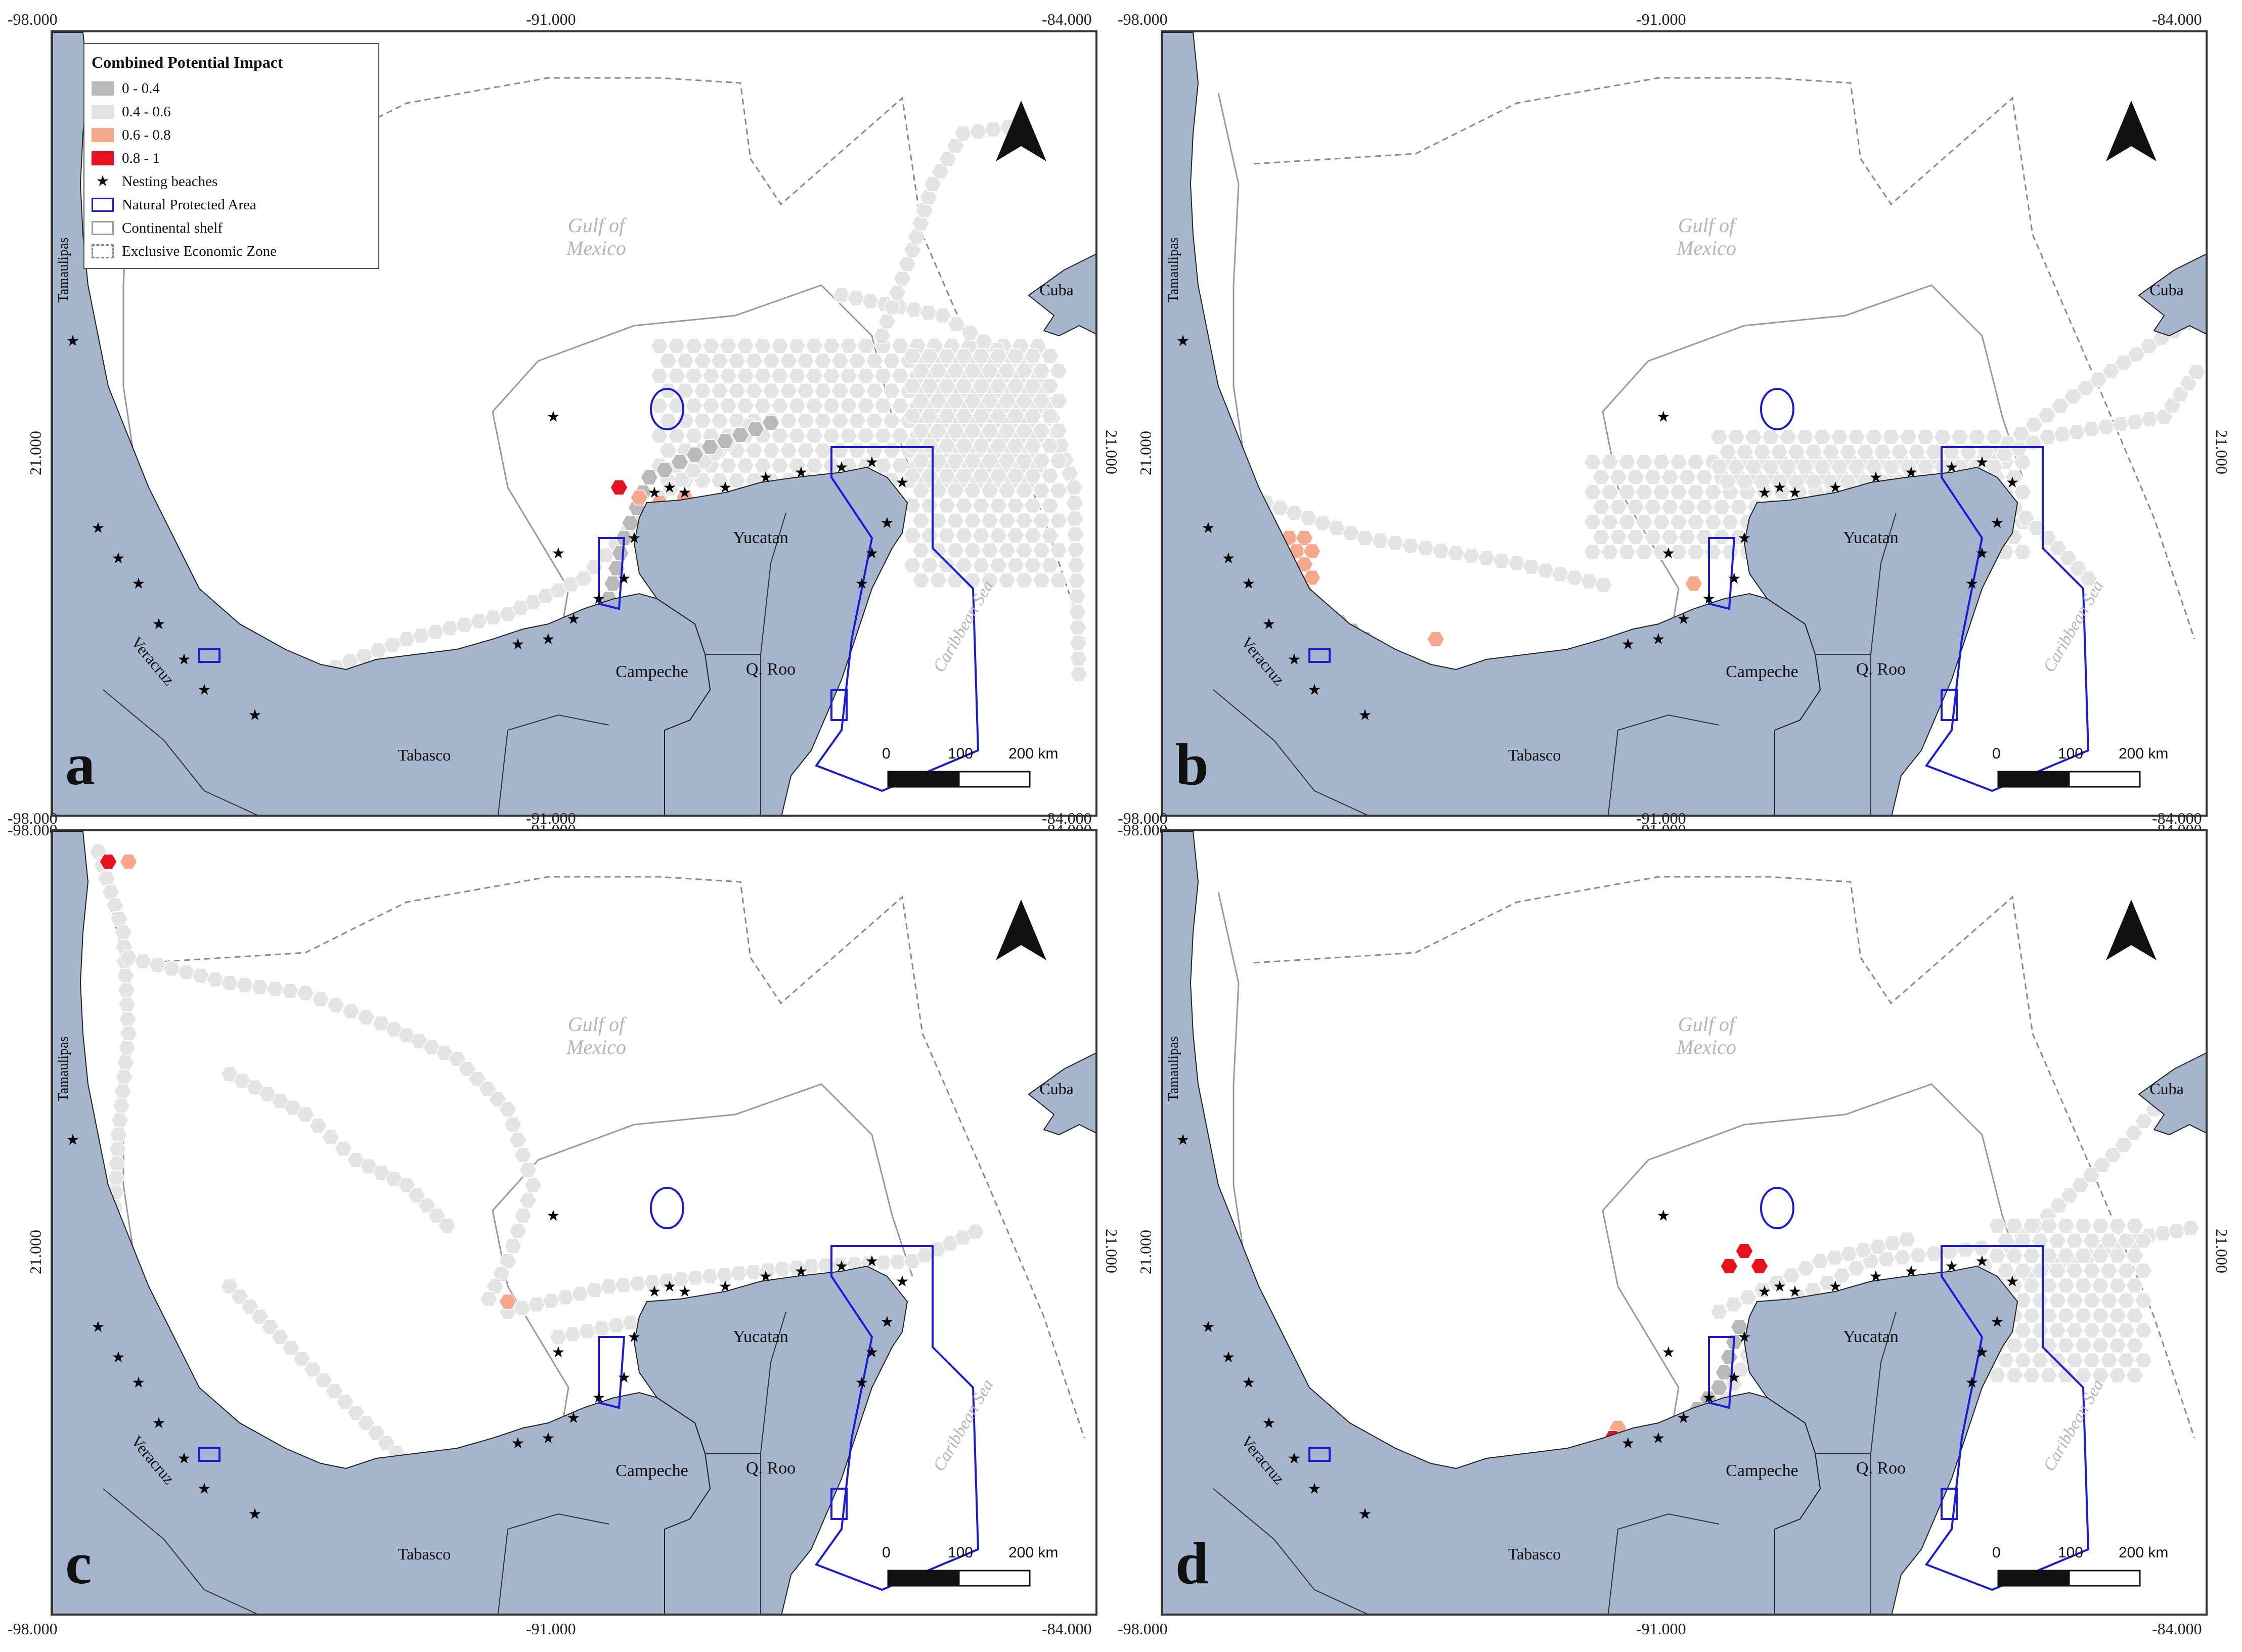 The width and height of the screenshot is (2242, 1652). I want to click on impact-hex-0.6-0.8, so click(508, 1301).